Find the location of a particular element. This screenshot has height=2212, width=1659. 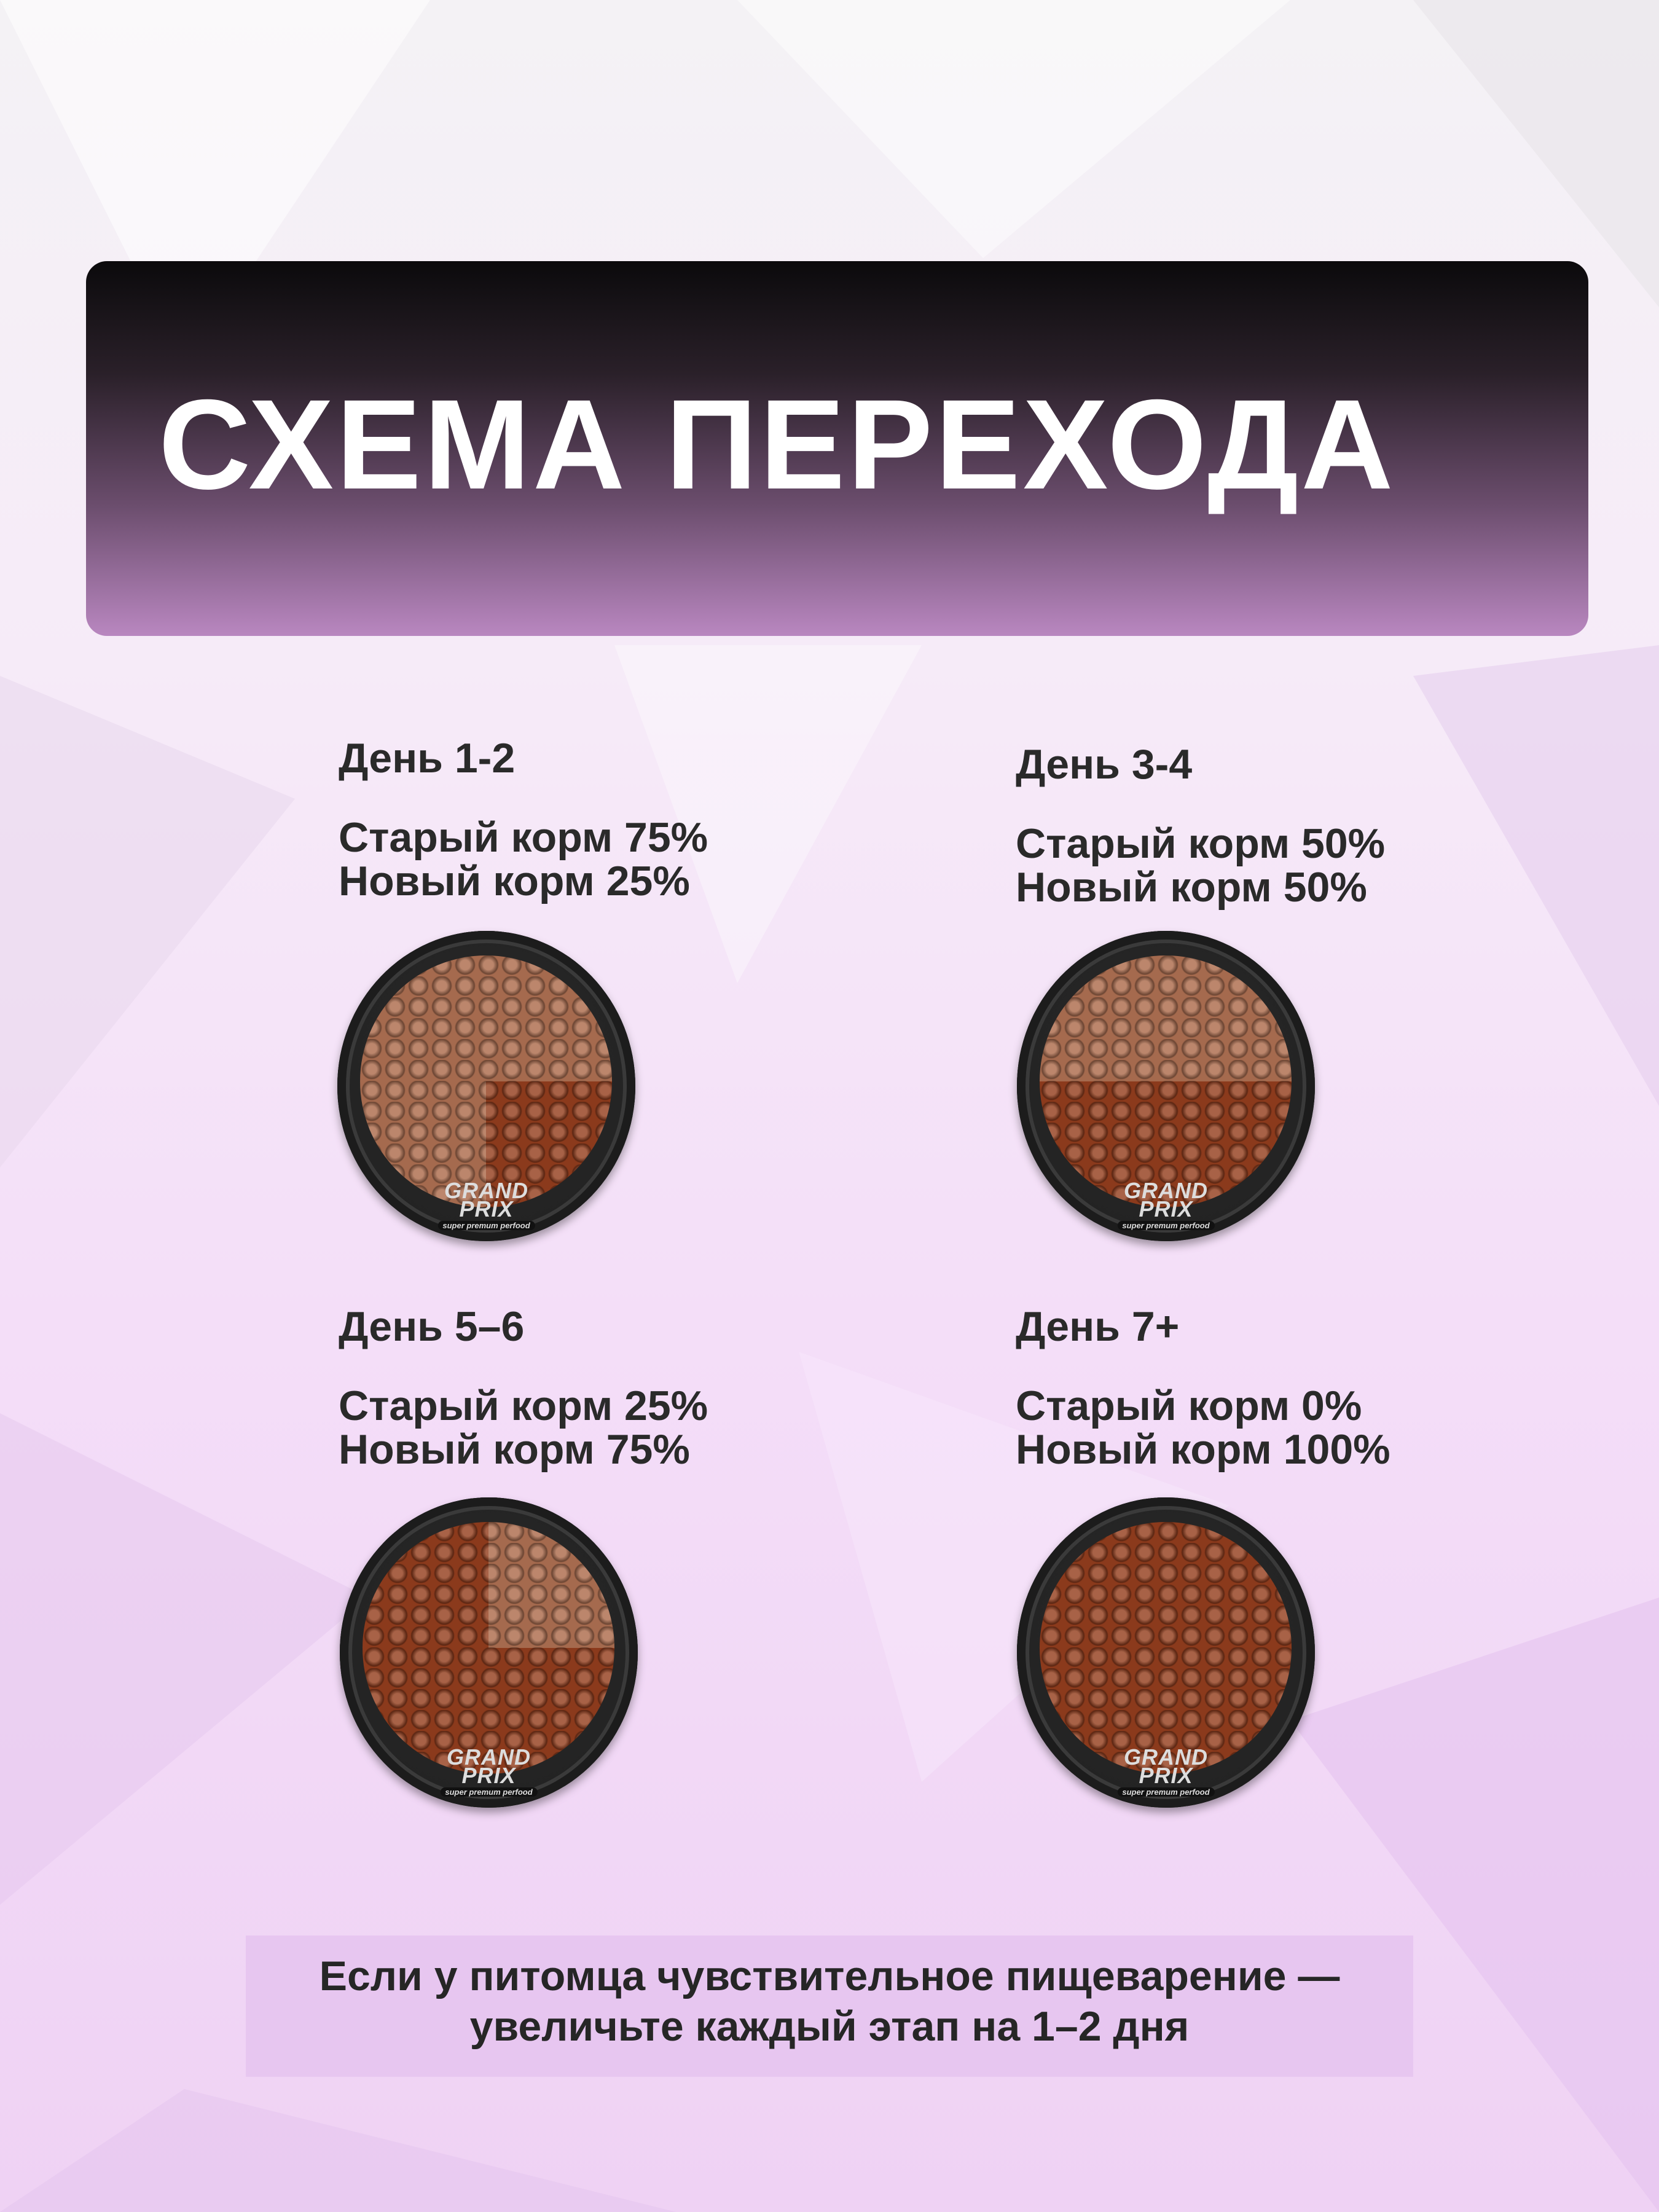

new-food-share: Новый корм 50% is located at coordinates (1191, 887).